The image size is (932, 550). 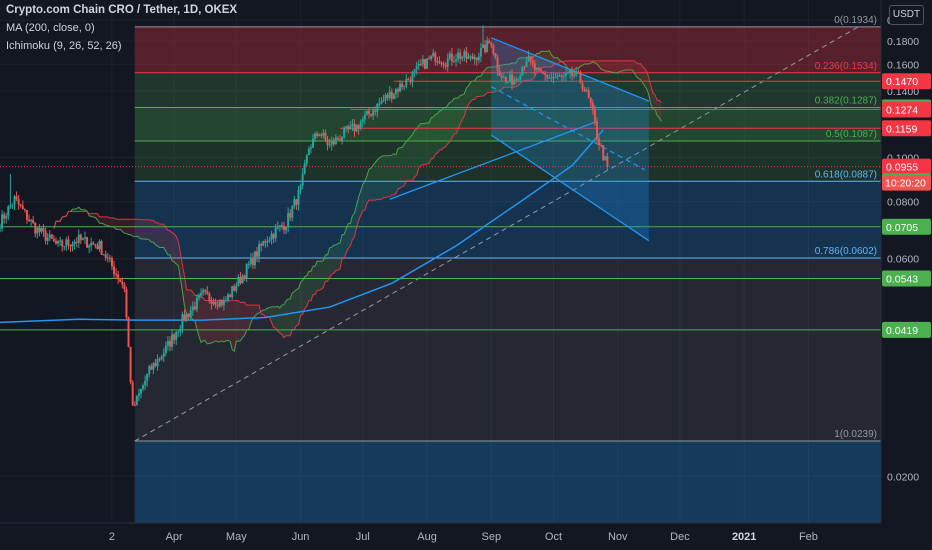 What do you see at coordinates (568, 128) in the screenshot?
I see `flag-mid-line` at bounding box center [568, 128].